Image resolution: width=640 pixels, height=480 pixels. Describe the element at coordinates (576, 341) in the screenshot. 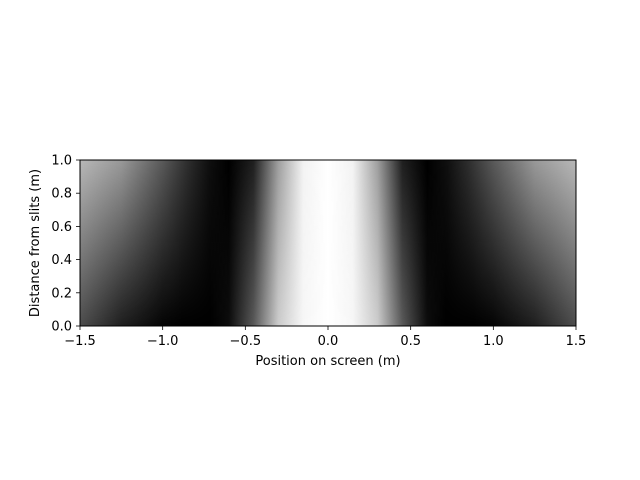

I see `x-tick-label: 1.5` at that location.